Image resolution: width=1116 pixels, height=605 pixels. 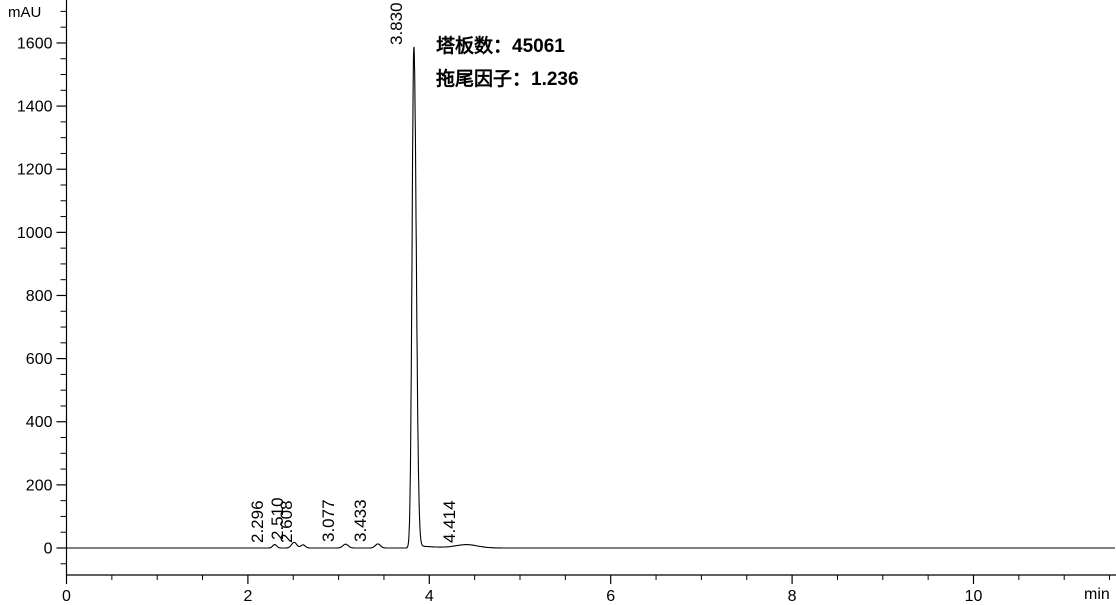 What do you see at coordinates (792, 596) in the screenshot?
I see `x-tick-label: 8` at bounding box center [792, 596].